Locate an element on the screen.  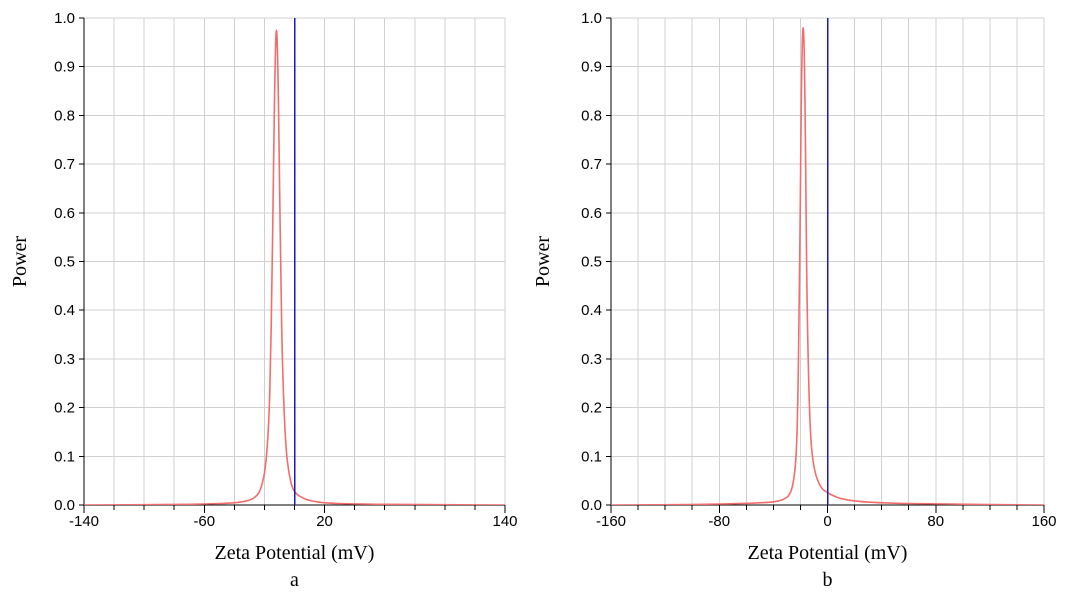
x-tick-label: 20 is located at coordinates (324, 521).